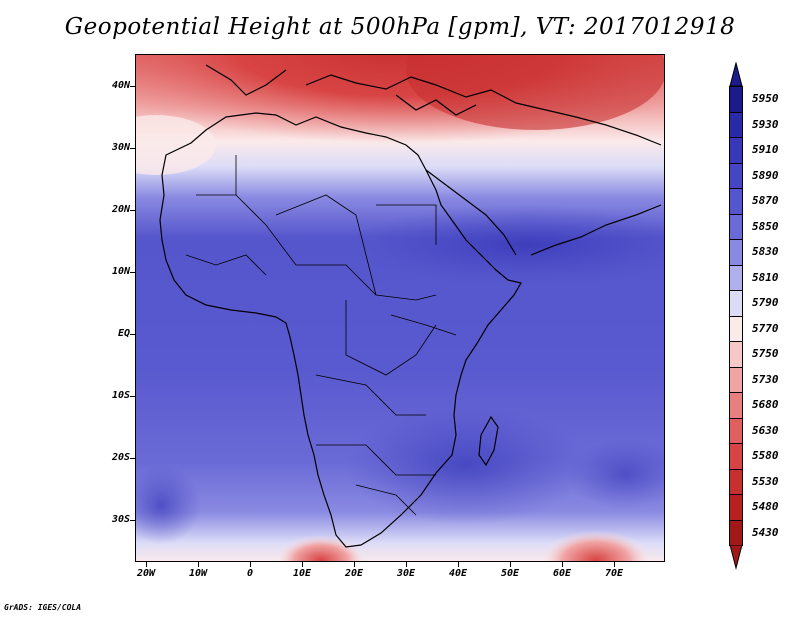  What do you see at coordinates (765, 430) in the screenshot?
I see `colorbar-label: 5630` at bounding box center [765, 430].